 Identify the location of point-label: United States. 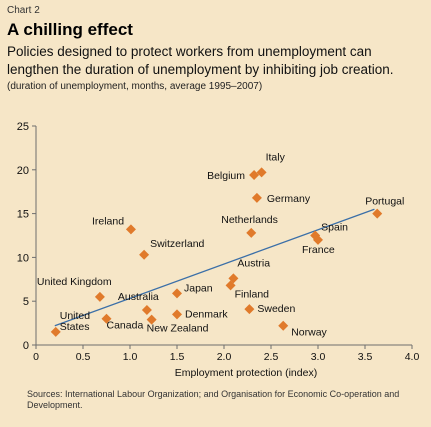
(75, 321).